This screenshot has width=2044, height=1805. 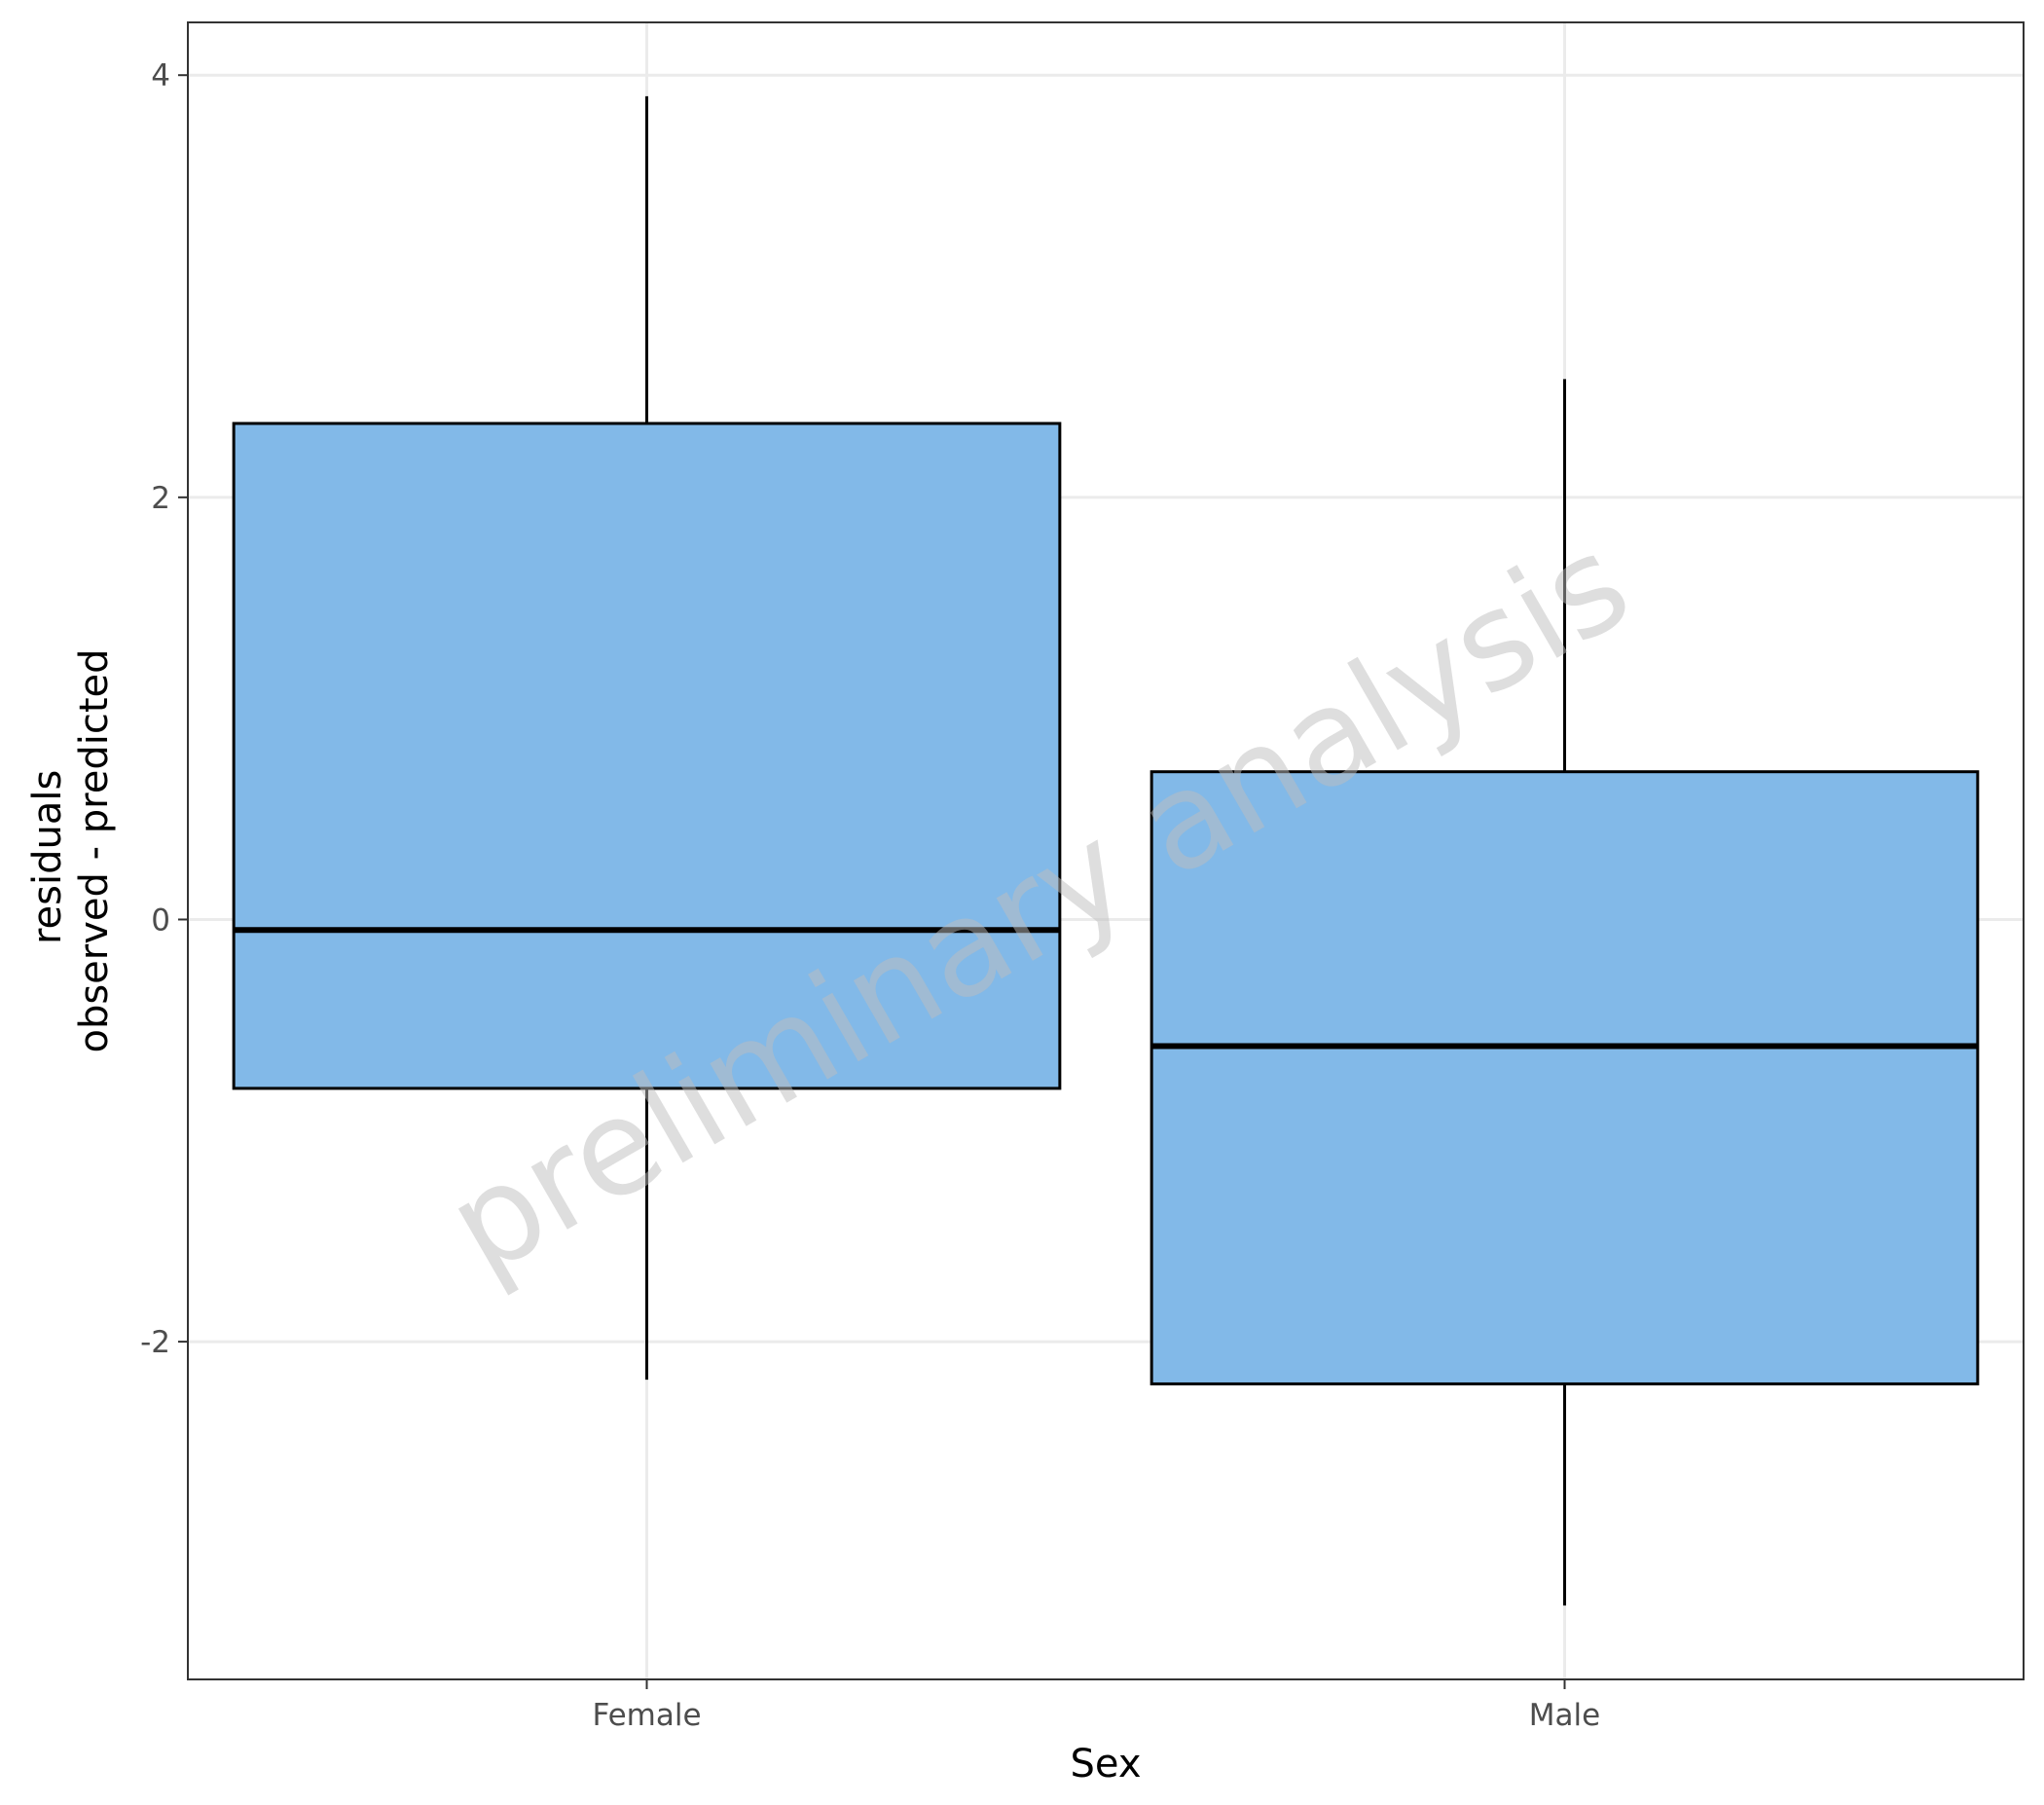 What do you see at coordinates (161, 499) in the screenshot?
I see `y-tick-label: 2` at bounding box center [161, 499].